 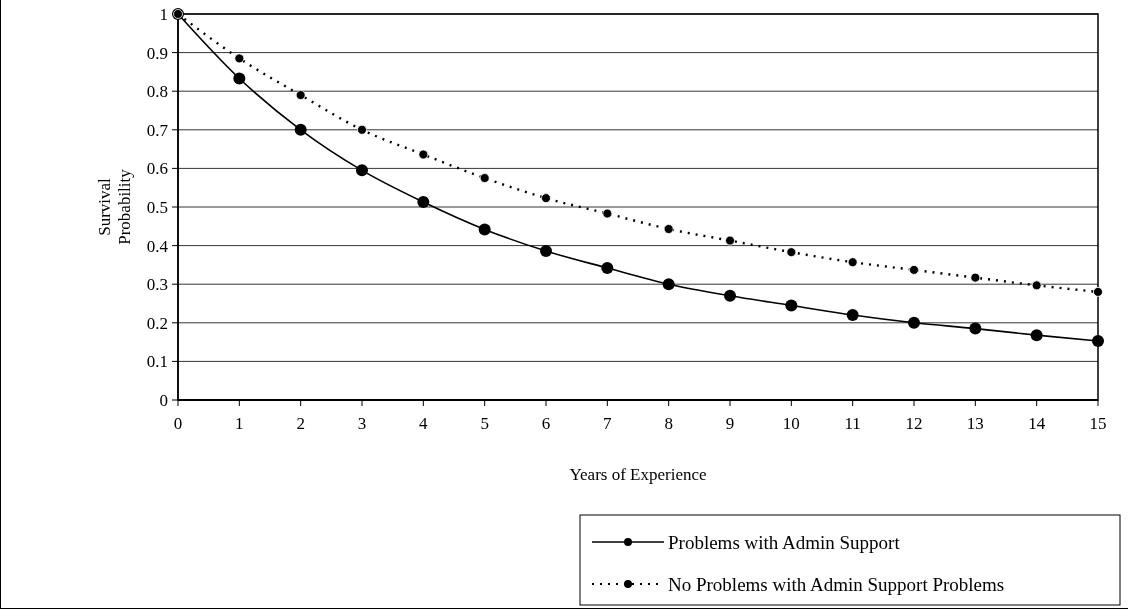 I want to click on y-tick-label: 0.5, so click(x=157, y=207).